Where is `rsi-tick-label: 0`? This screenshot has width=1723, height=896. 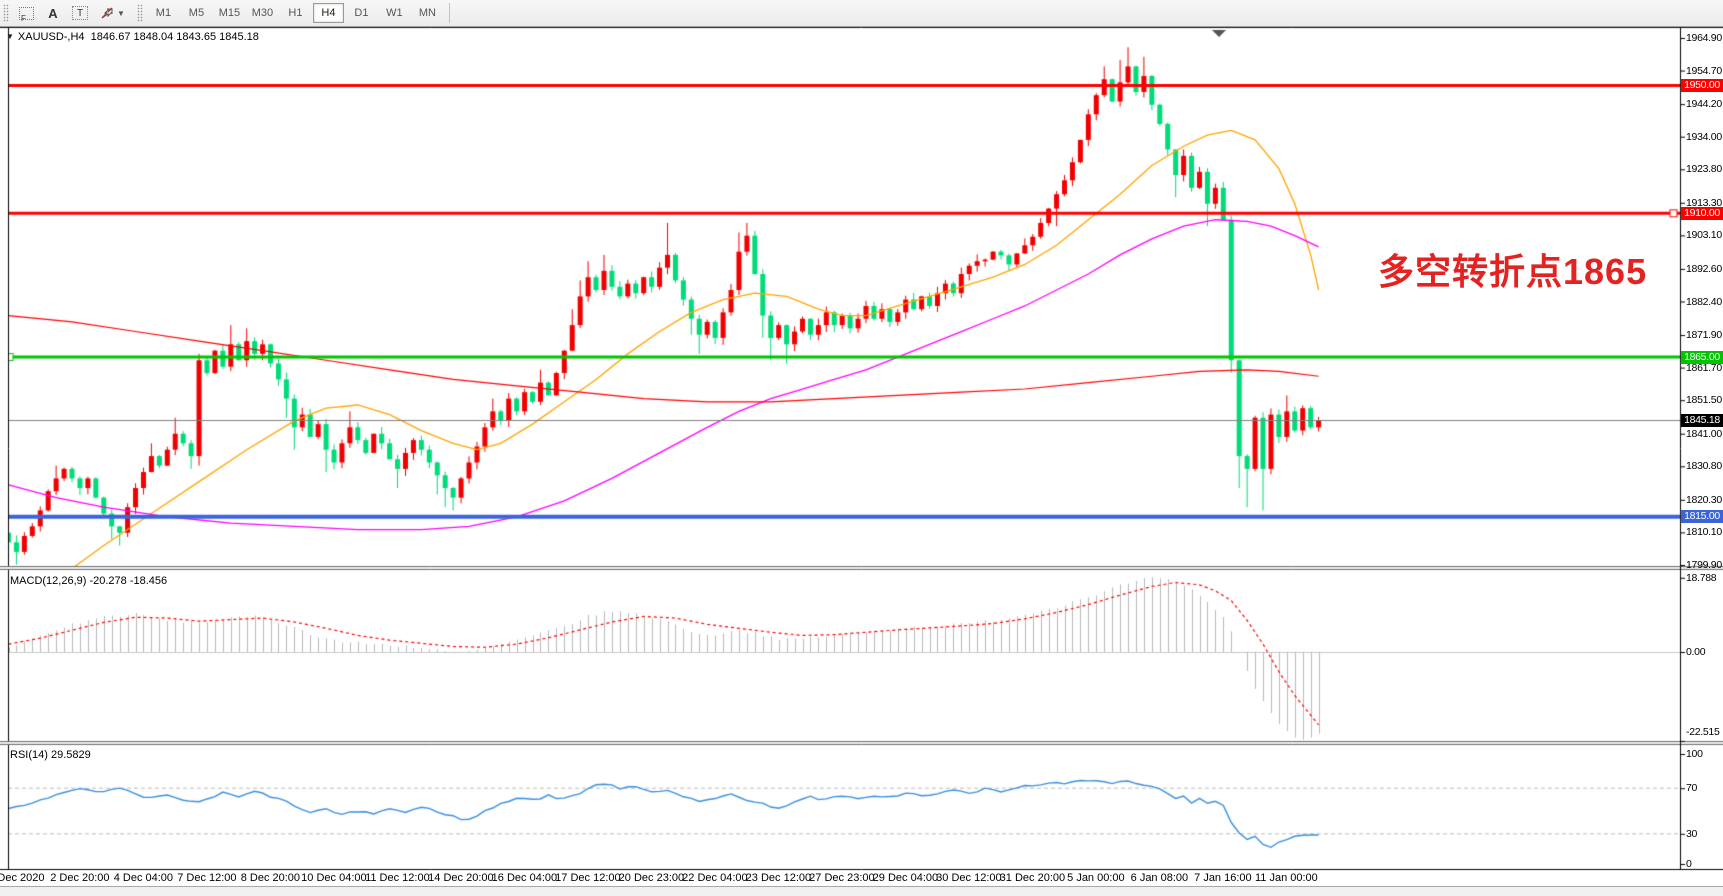
rsi-tick-label: 0 is located at coordinates (1689, 864).